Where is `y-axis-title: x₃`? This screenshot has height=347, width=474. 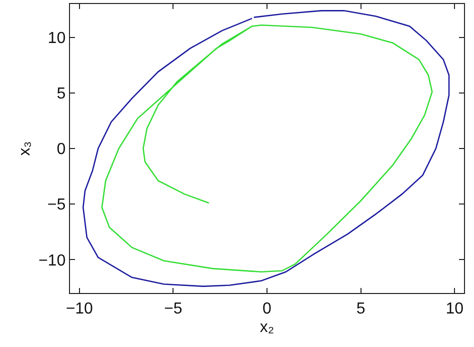
y-axis-title: x₃ is located at coordinates (25, 148).